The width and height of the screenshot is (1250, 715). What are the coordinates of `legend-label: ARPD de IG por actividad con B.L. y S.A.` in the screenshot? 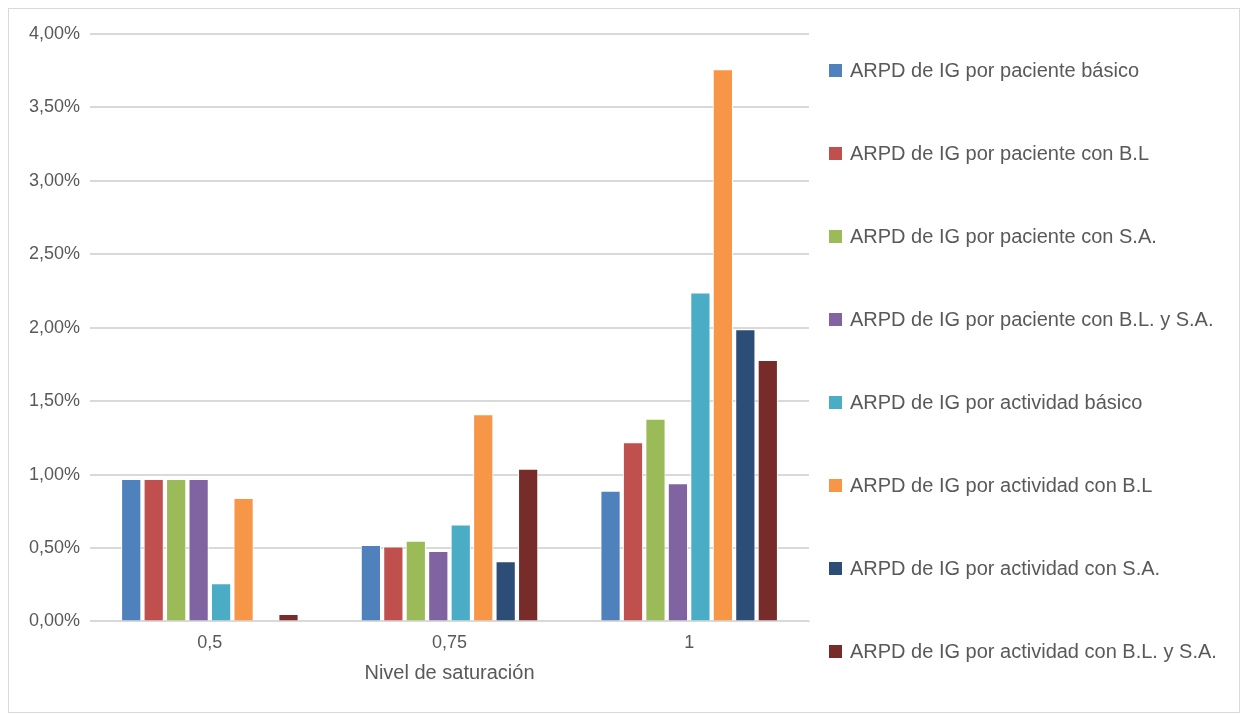 It's located at (1033, 651).